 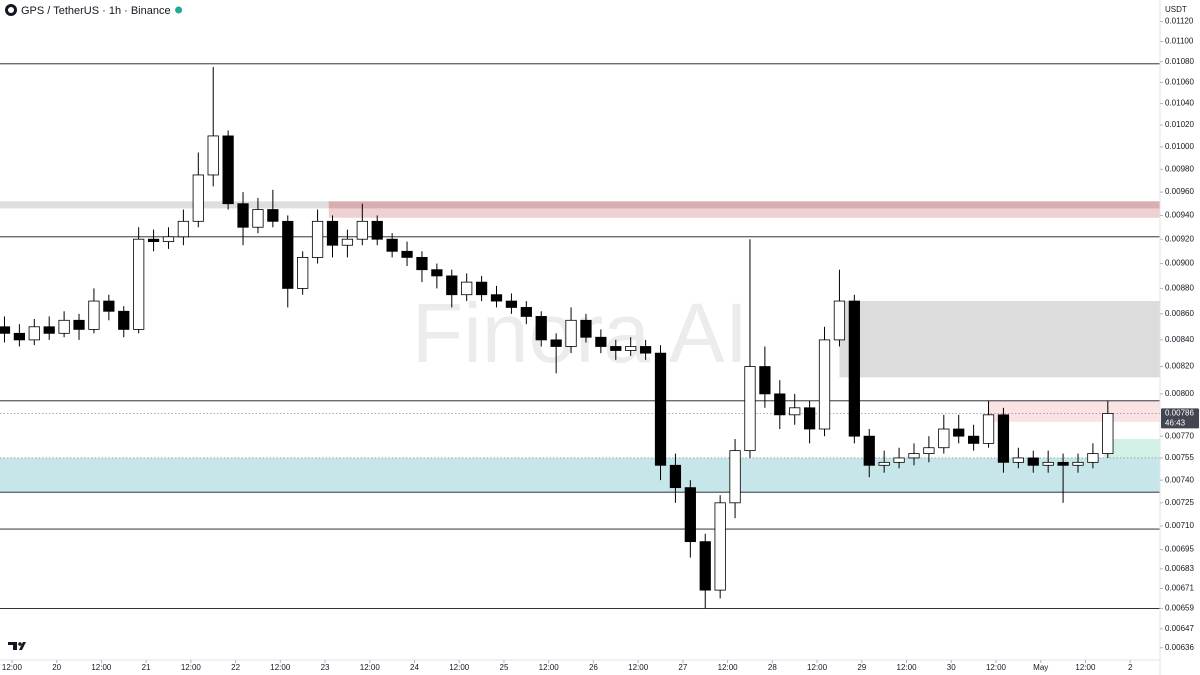 I want to click on y-tick-label: 0.00880, so click(x=1179, y=288).